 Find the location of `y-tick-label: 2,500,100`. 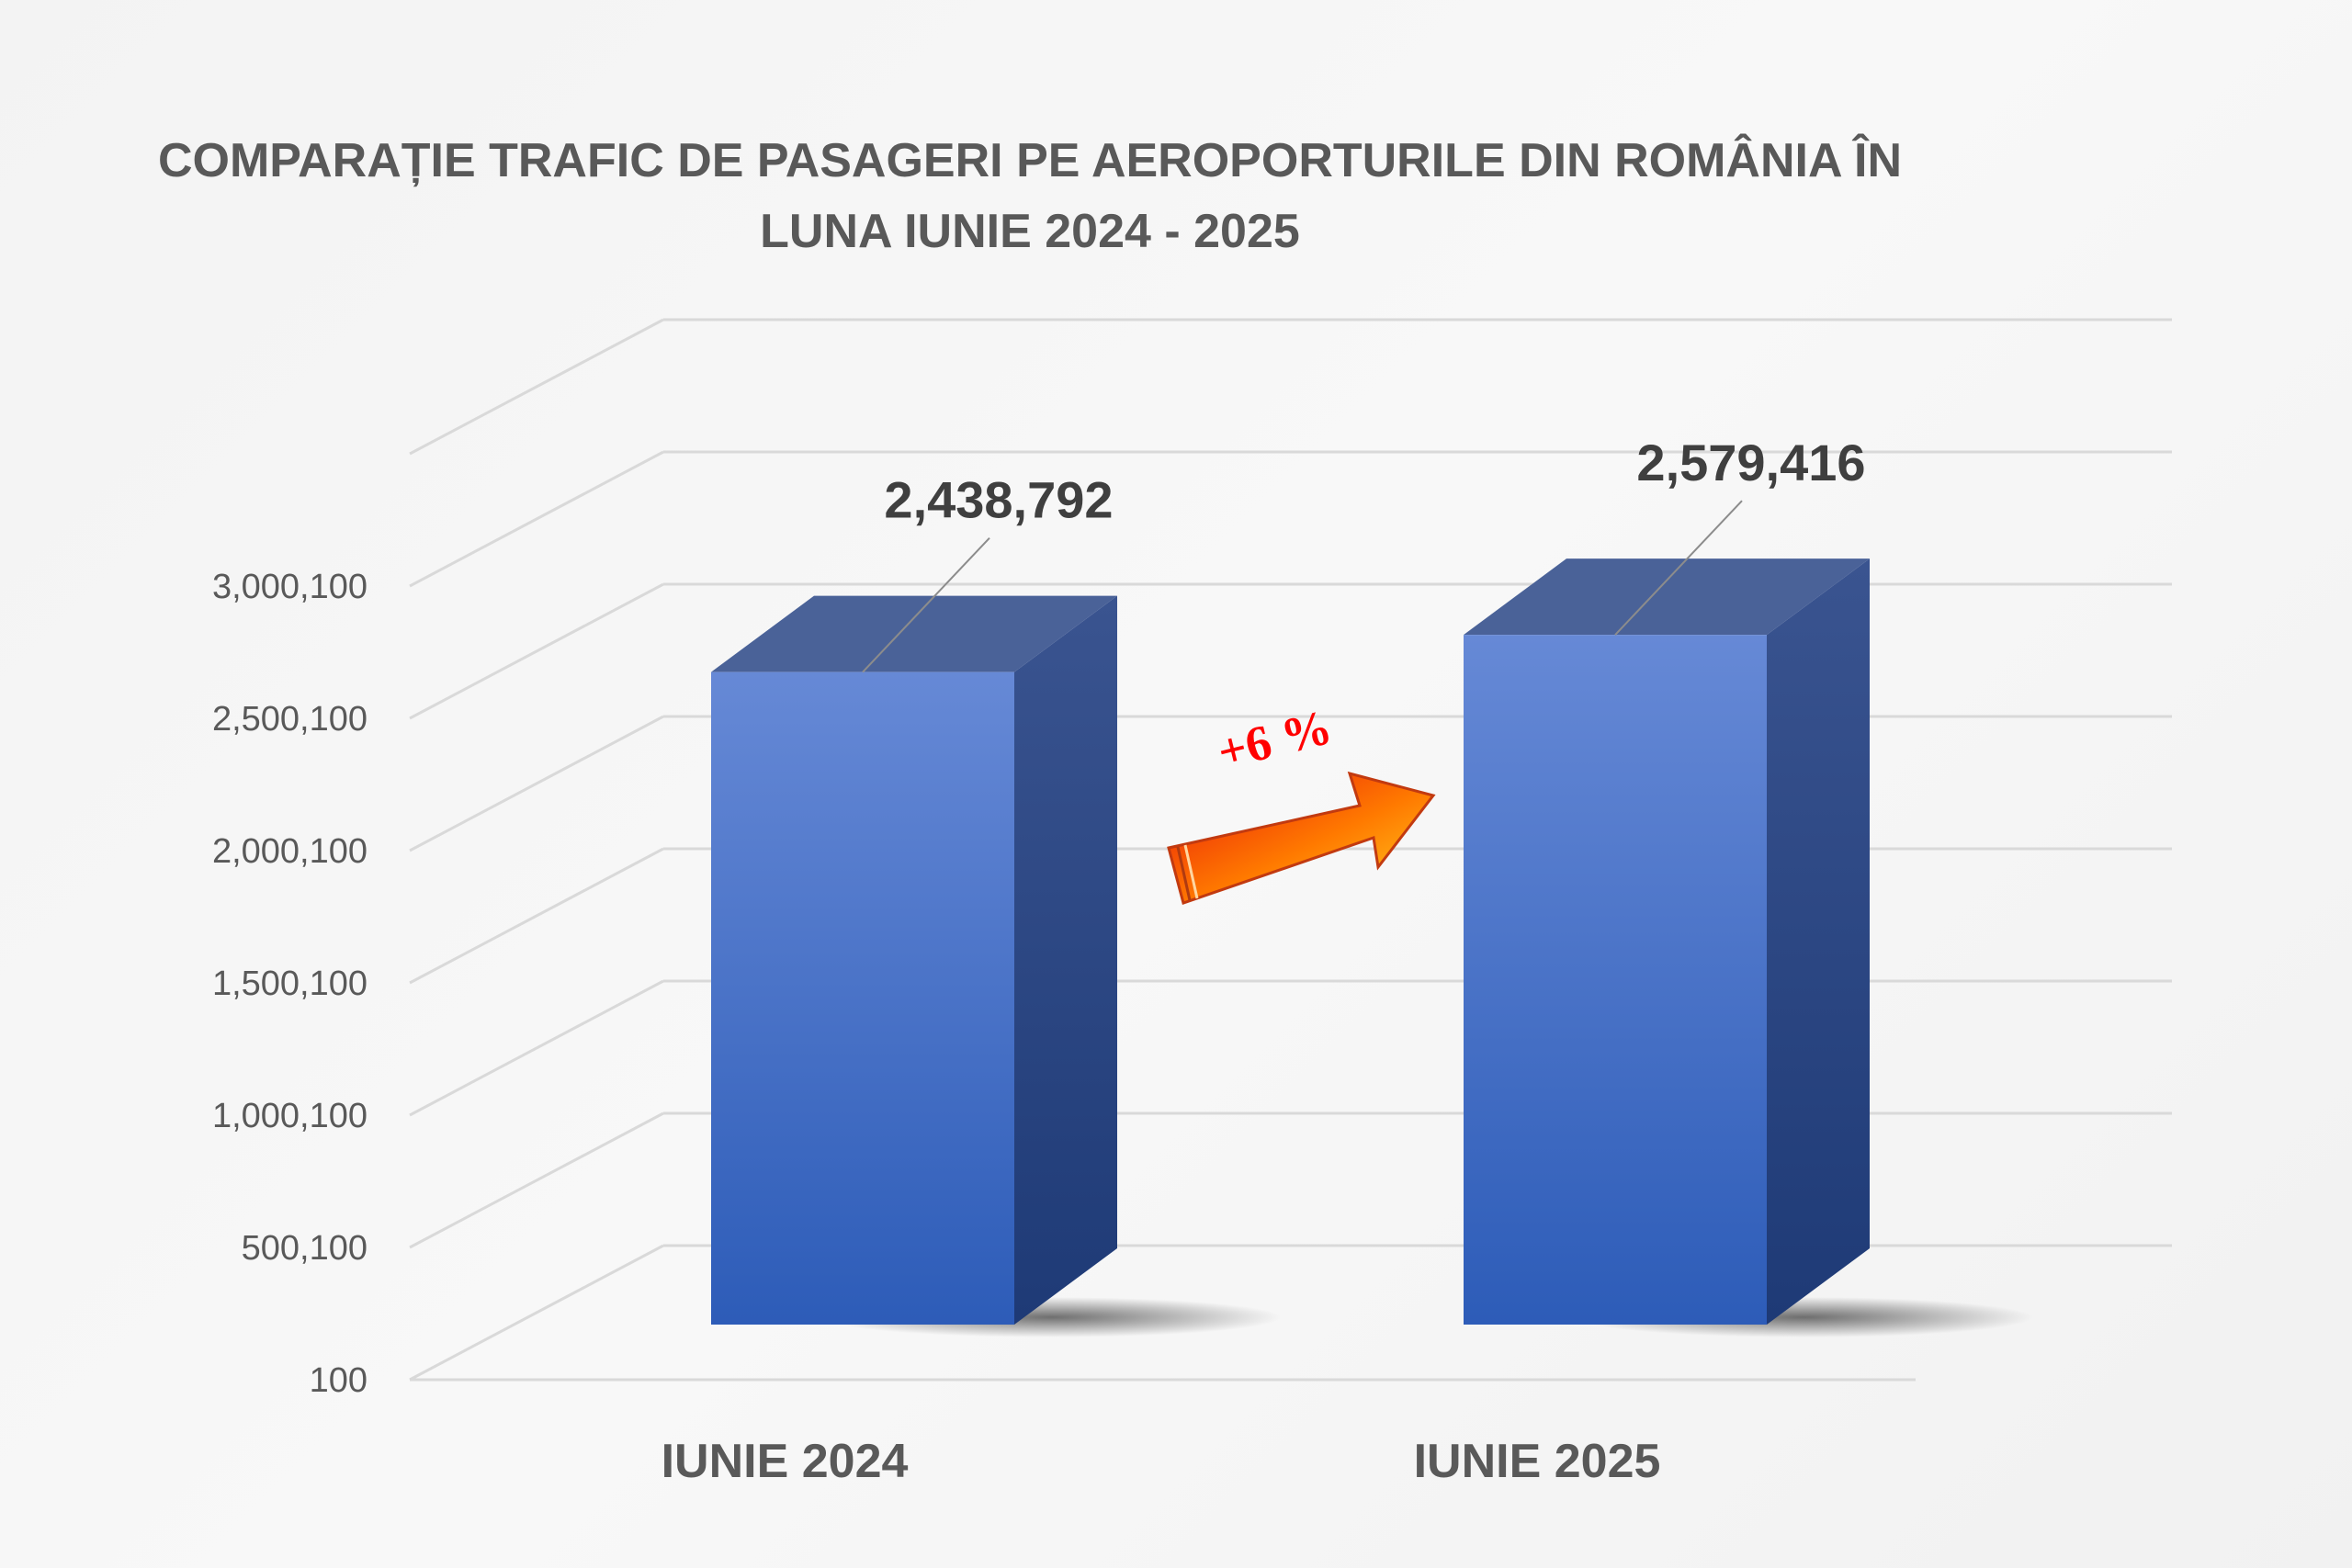

y-tick-label: 2,500,100 is located at coordinates (290, 720).